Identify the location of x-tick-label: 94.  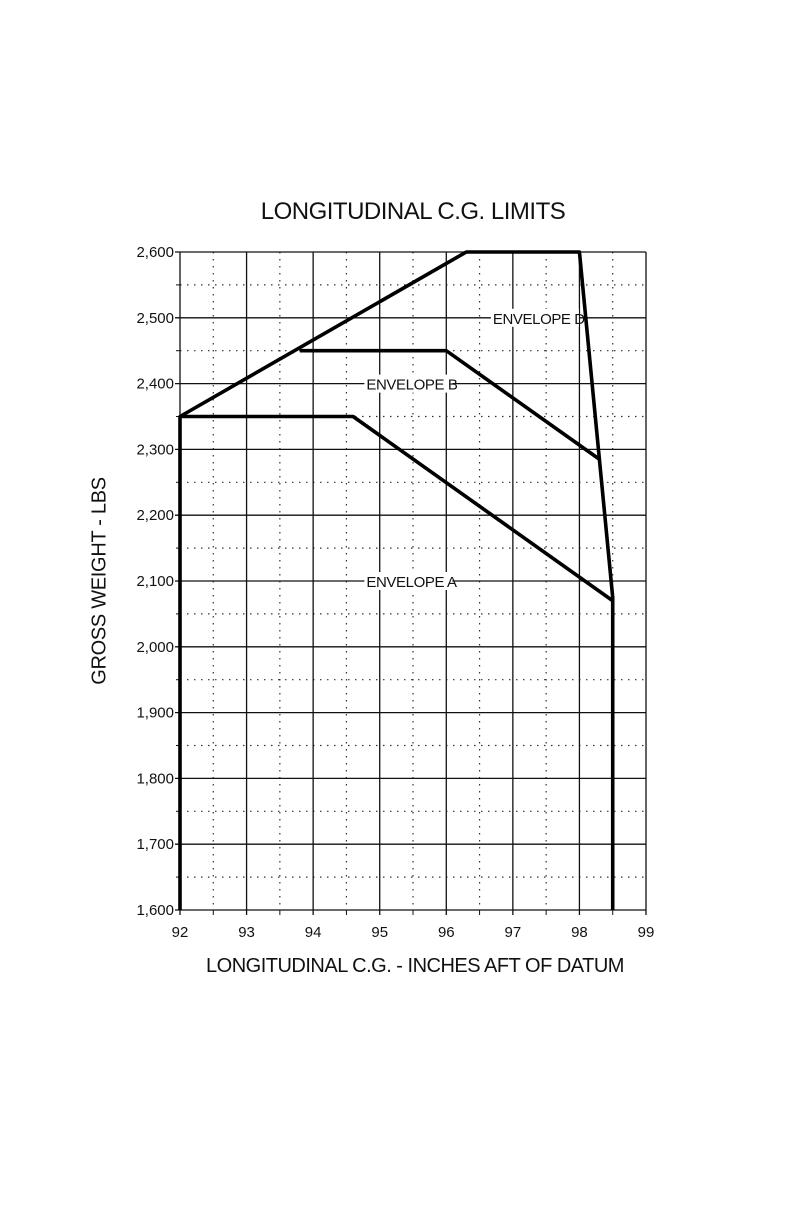
(313, 932).